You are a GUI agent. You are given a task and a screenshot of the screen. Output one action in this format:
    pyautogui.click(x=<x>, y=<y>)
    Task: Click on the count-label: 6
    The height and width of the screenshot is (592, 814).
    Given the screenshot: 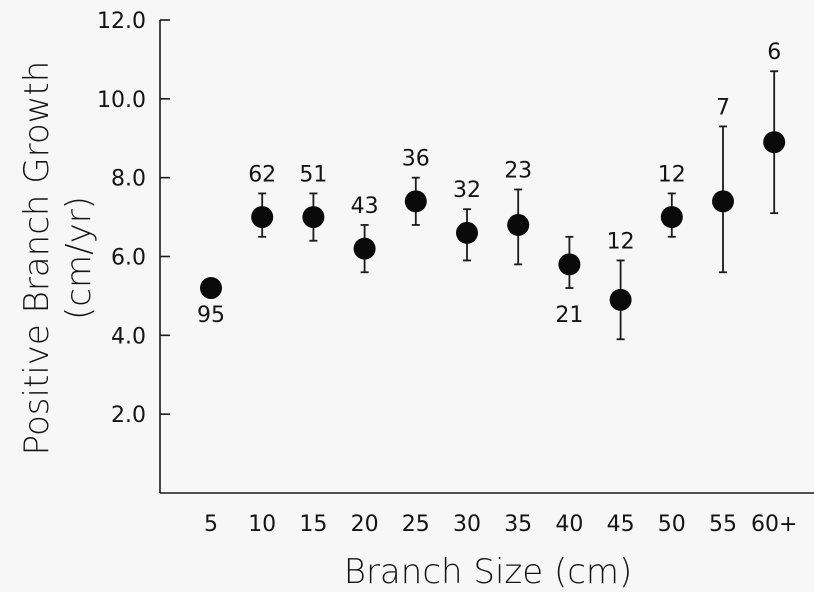 What is the action you would take?
    pyautogui.click(x=774, y=52)
    